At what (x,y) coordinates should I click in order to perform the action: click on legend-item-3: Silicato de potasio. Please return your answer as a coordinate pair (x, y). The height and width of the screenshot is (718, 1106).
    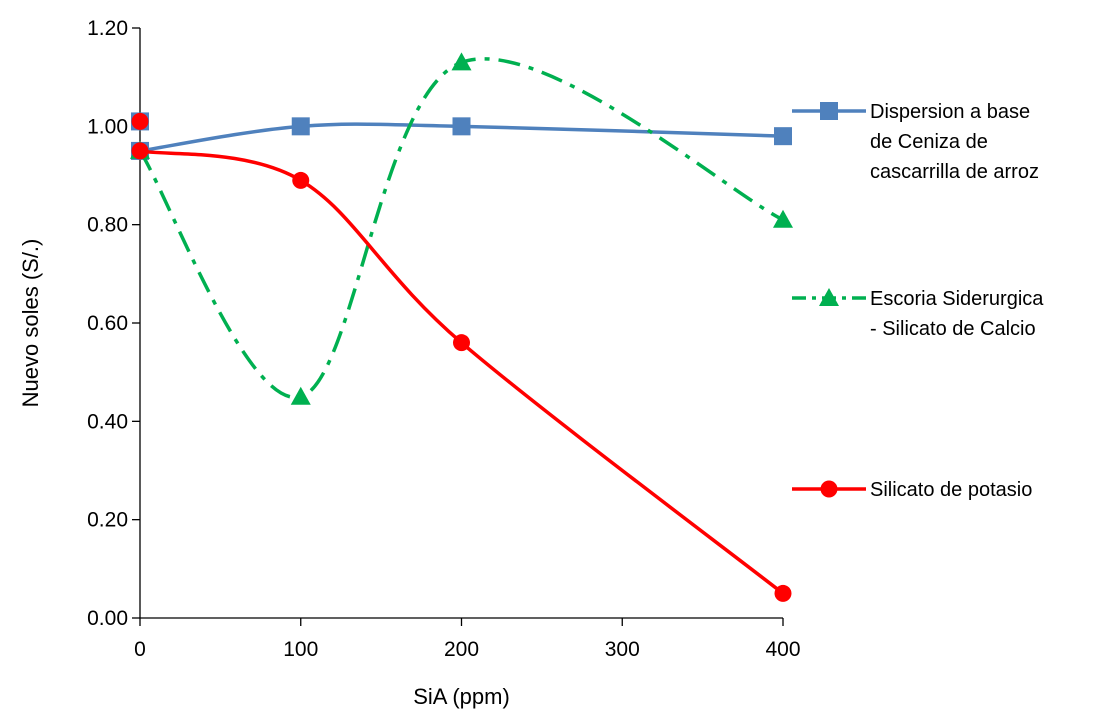
    Looking at the image, I should click on (912, 490).